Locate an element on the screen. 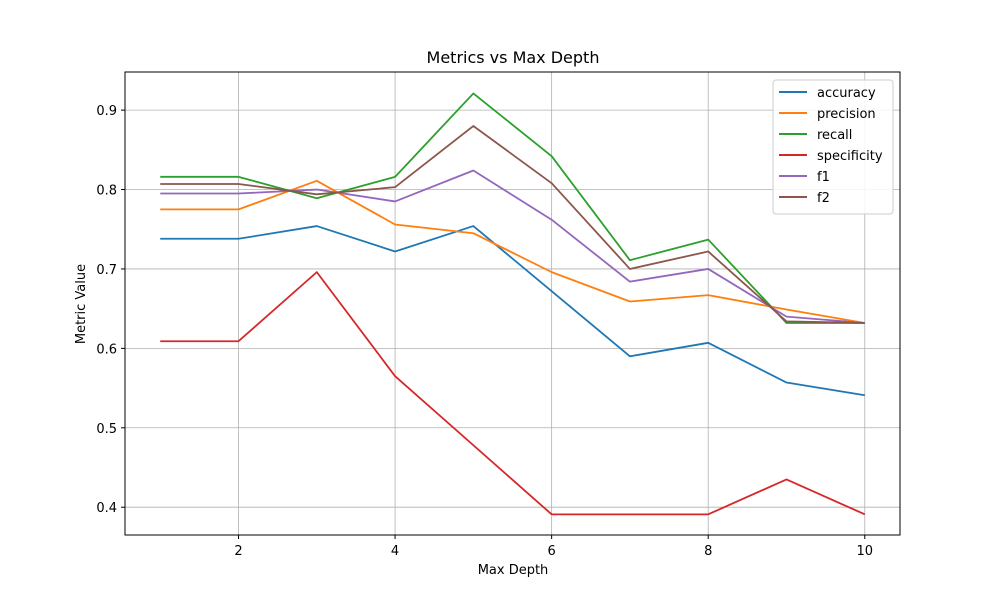 Image resolution: width=1000 pixels, height=600 pixels. y-tick-label: 0.9 is located at coordinates (106, 111).